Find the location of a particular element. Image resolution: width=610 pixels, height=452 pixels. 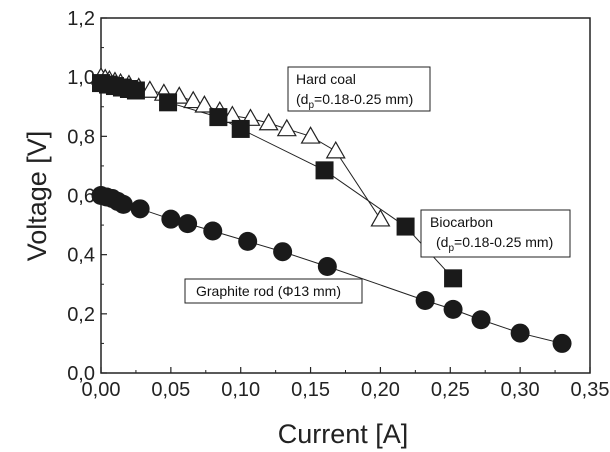

annotation-graphite-rod-text: Graphite rod (Φ13 mm) is located at coordinates (268, 291).